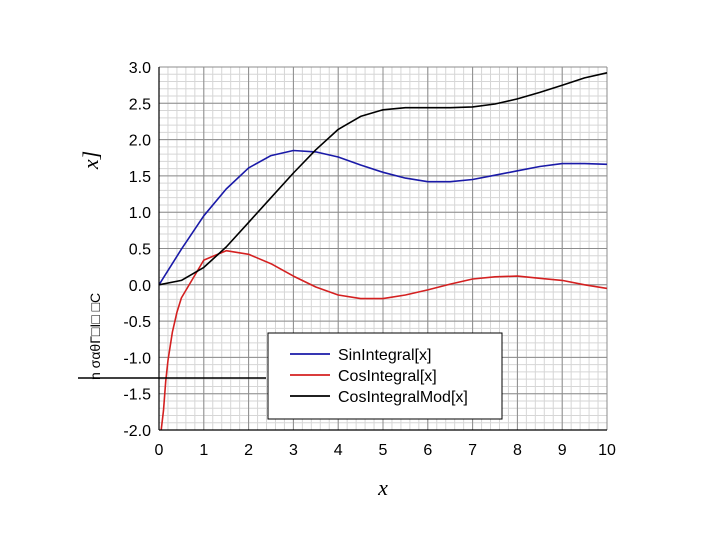 This screenshot has width=720, height=540. What do you see at coordinates (137, 358) in the screenshot?
I see `y-tick-label: -1.0` at bounding box center [137, 358].